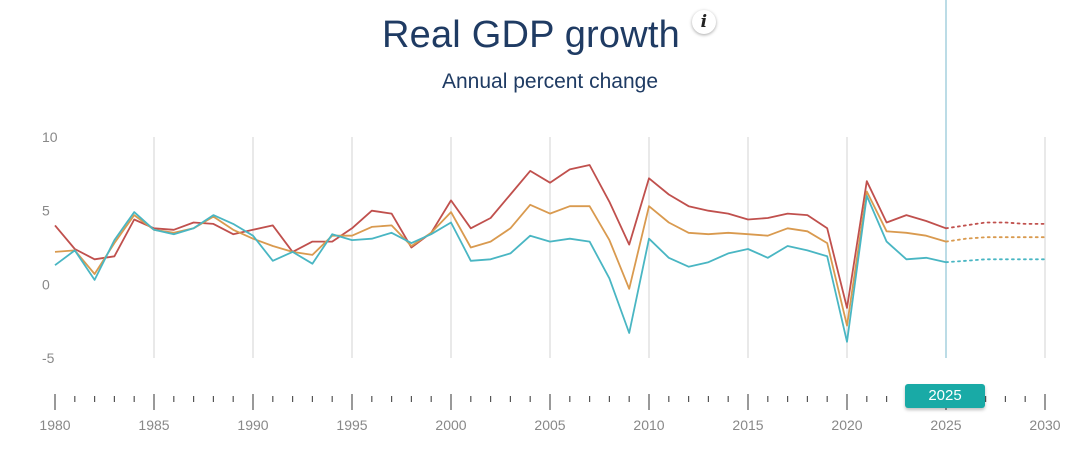 Image resolution: width=1078 pixels, height=450 pixels. Describe the element at coordinates (50, 137) in the screenshot. I see `y-tick-label-10: 10` at that location.